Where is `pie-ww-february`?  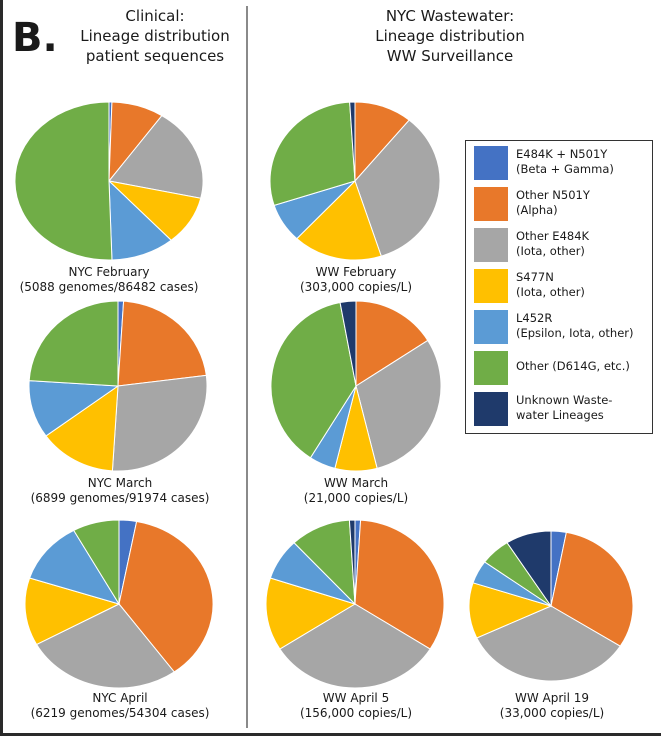 pie-ww-february is located at coordinates (355, 181).